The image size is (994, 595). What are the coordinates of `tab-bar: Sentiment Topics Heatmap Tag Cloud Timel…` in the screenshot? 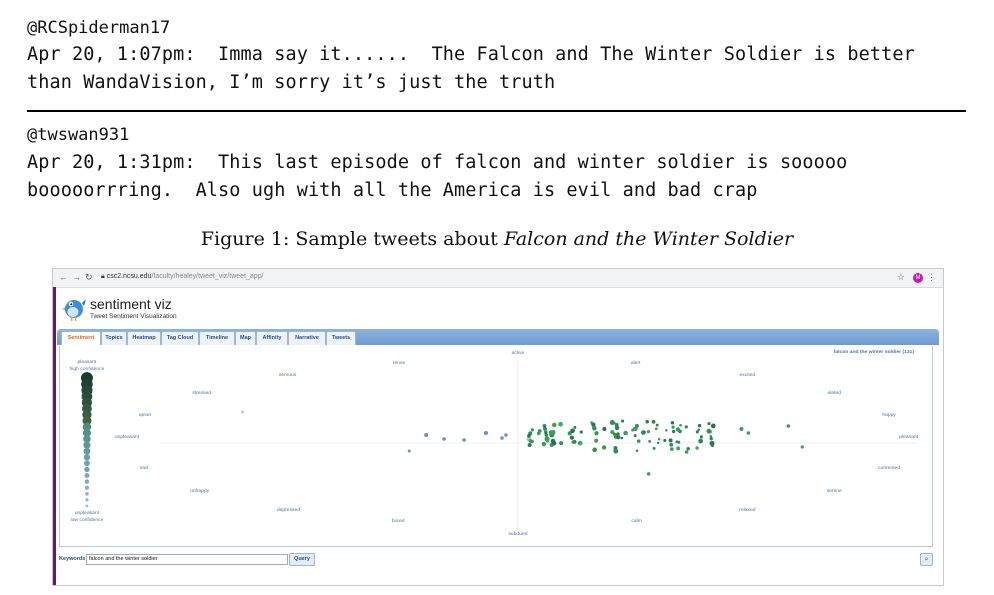 It's located at (498, 337).